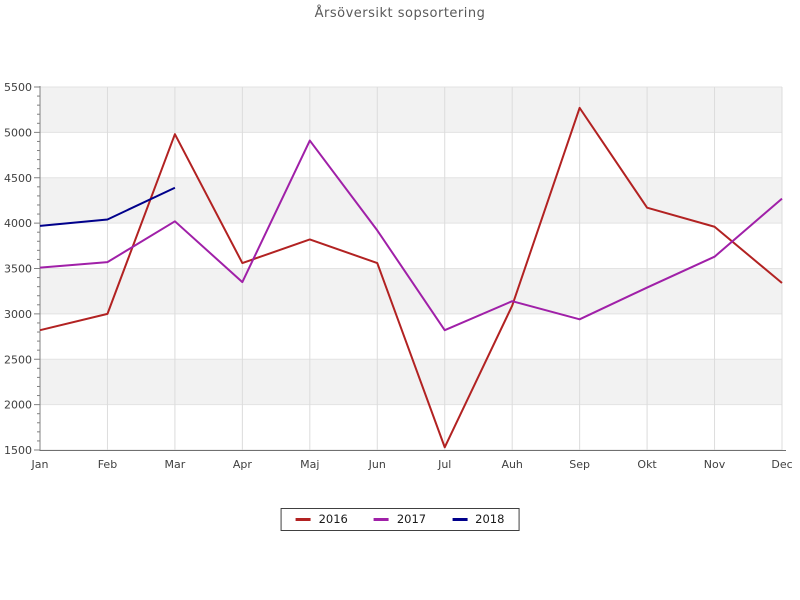 This screenshot has width=800, height=600. What do you see at coordinates (18, 314) in the screenshot?
I see `y-tick-label: 3000` at bounding box center [18, 314].